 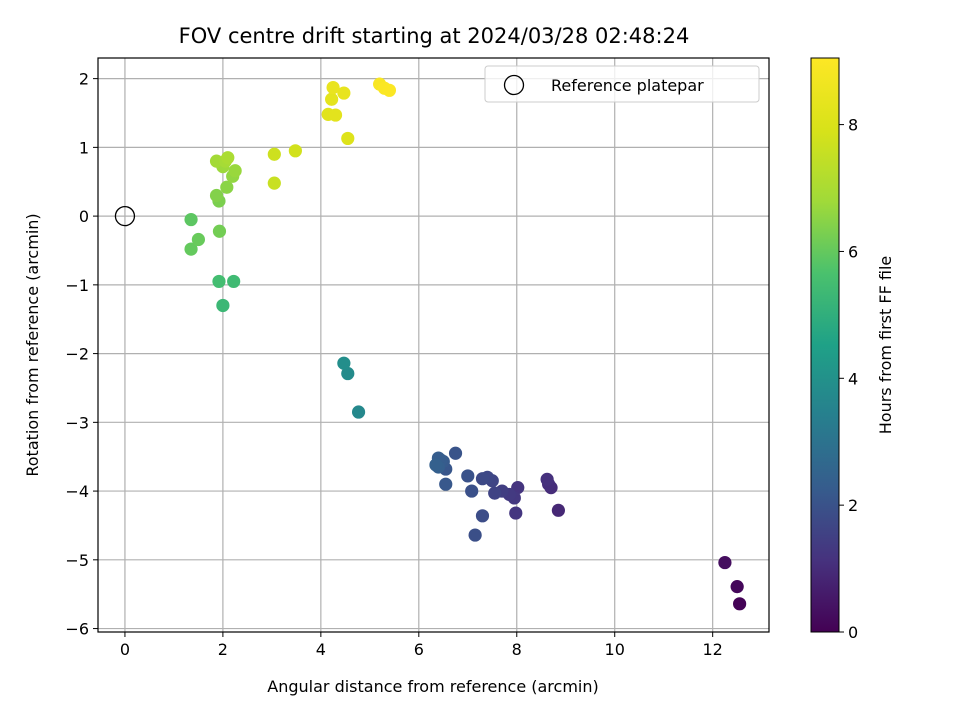 I want to click on colorbar: 0 2 4 6 8 Hours from first FF file, so click(x=852, y=349).